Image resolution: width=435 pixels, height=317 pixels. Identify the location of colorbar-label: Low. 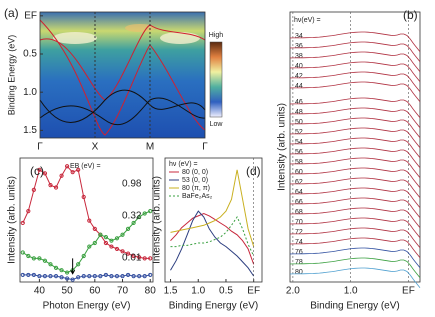
(217, 124).